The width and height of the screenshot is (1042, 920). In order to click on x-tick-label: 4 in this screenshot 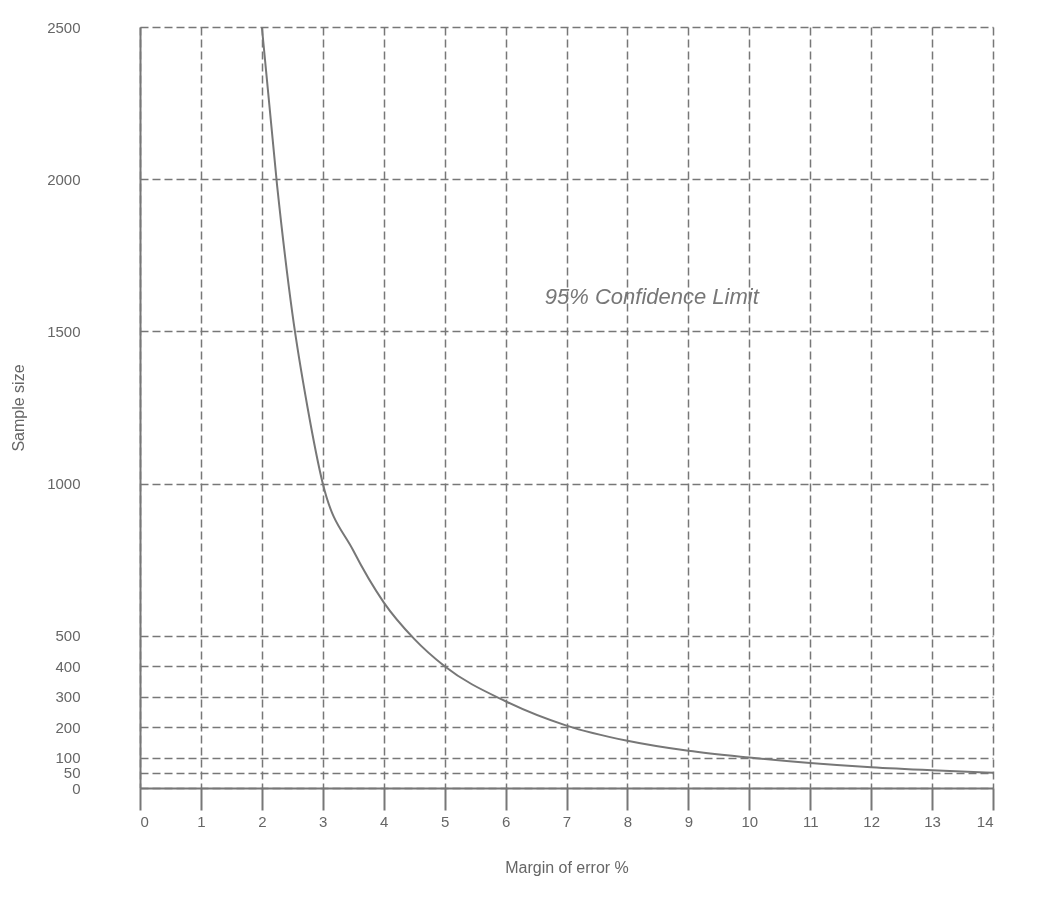, I will do `click(384, 821)`.